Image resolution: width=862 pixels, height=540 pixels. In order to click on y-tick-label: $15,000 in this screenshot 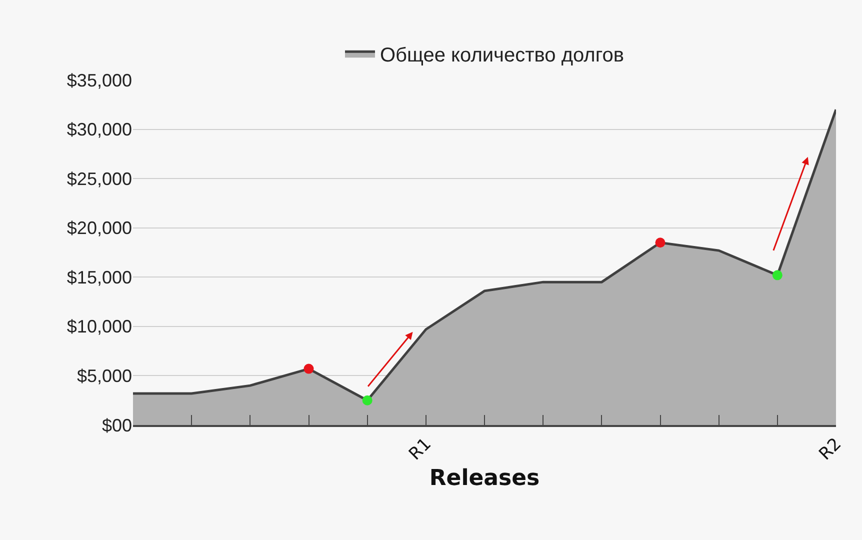, I will do `click(99, 277)`.